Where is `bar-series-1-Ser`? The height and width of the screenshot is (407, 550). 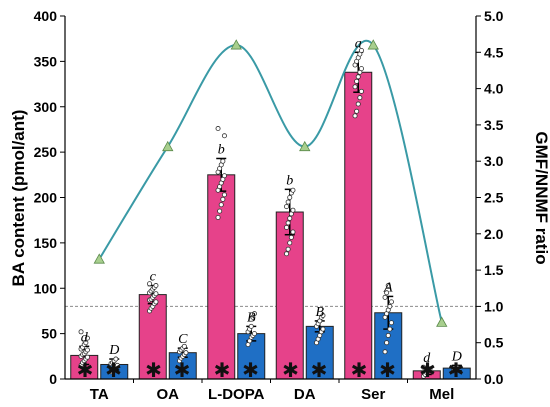 bar-series-1-Ser is located at coordinates (358, 225).